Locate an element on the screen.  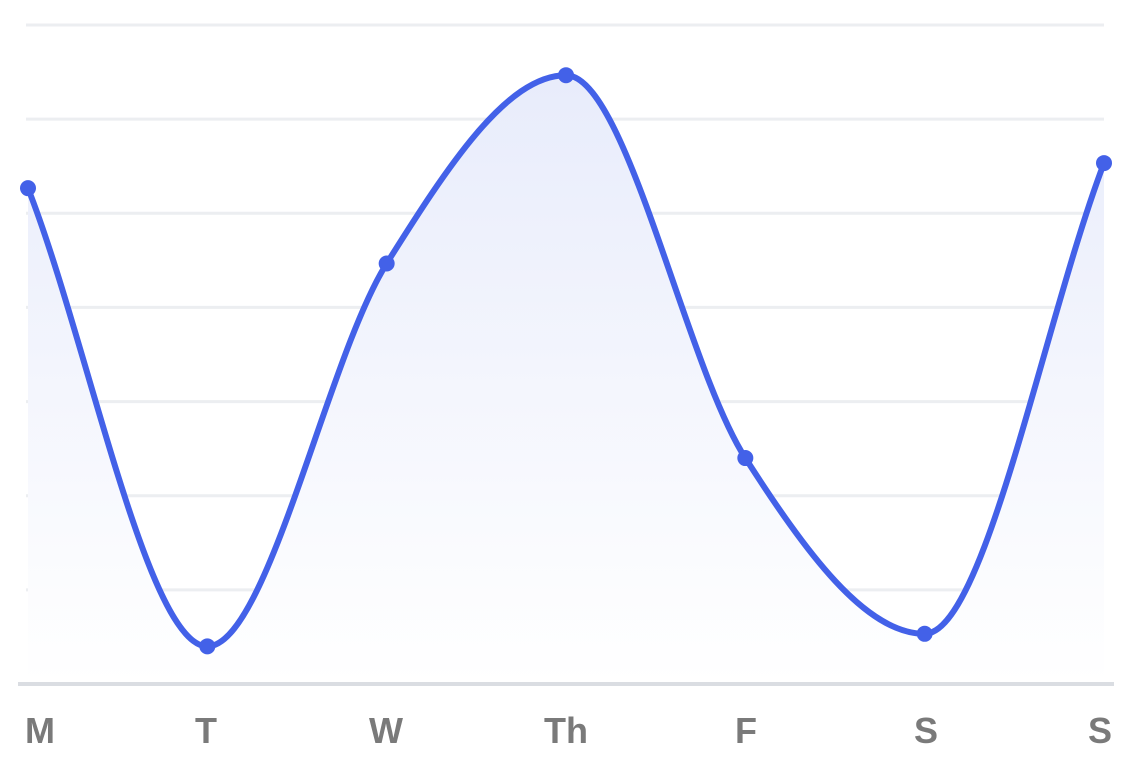
x-tick-label: T is located at coordinates (206, 730).